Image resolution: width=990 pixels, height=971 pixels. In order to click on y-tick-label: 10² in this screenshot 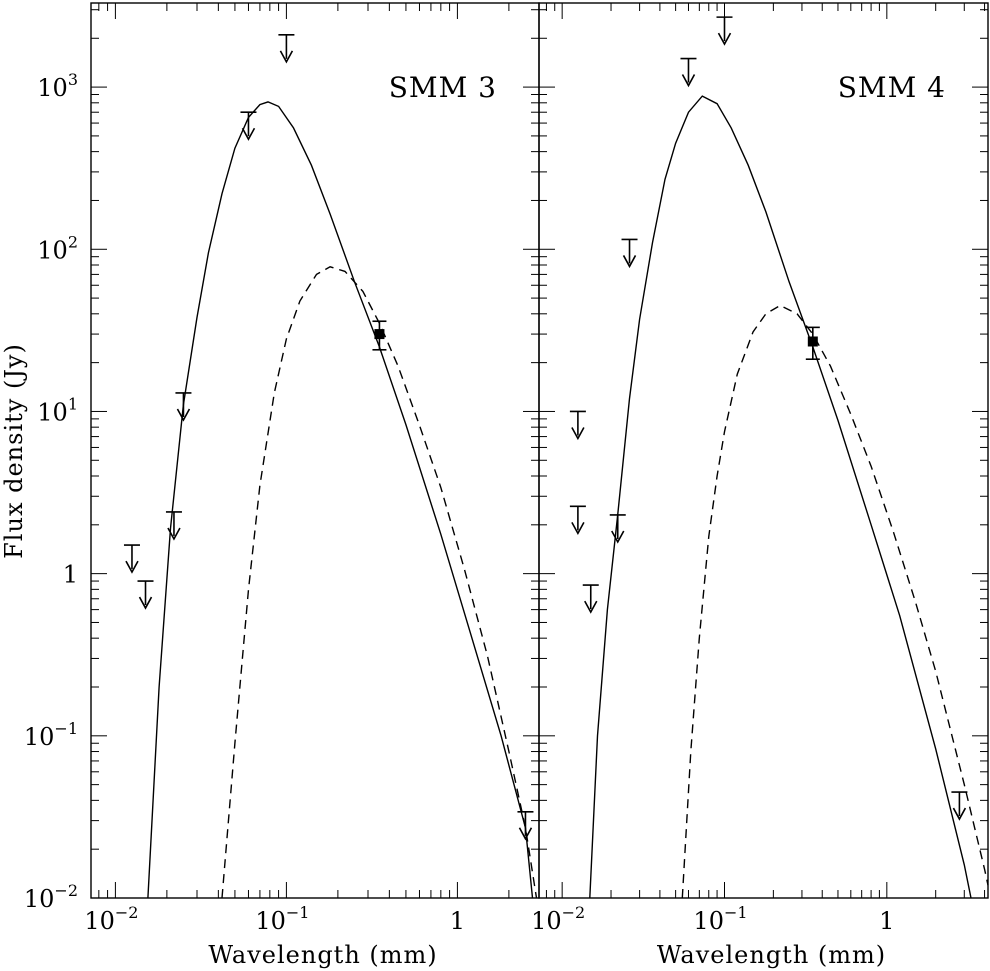, I will do `click(57, 248)`.